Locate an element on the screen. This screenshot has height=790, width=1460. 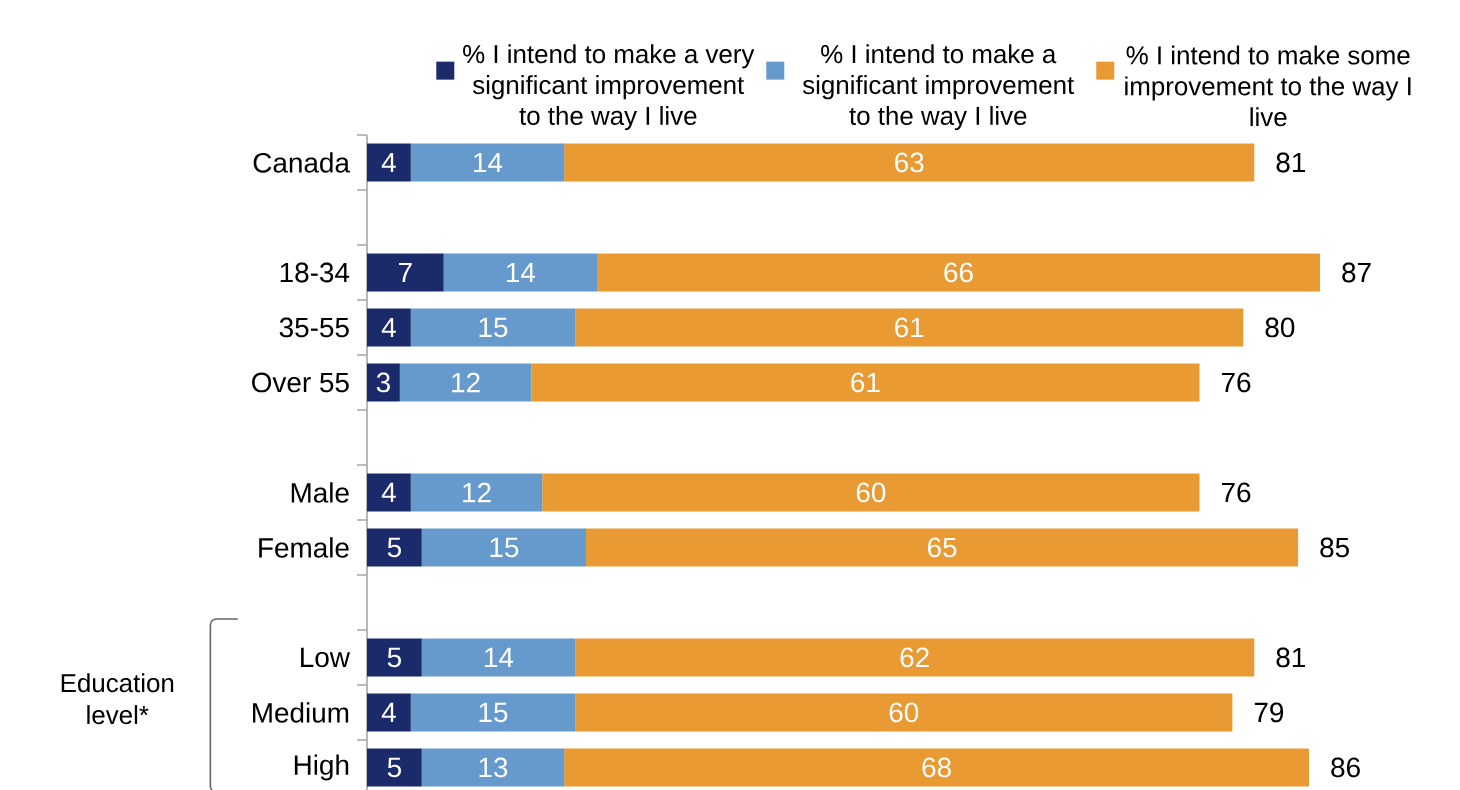
data-label: 65 is located at coordinates (942, 547).